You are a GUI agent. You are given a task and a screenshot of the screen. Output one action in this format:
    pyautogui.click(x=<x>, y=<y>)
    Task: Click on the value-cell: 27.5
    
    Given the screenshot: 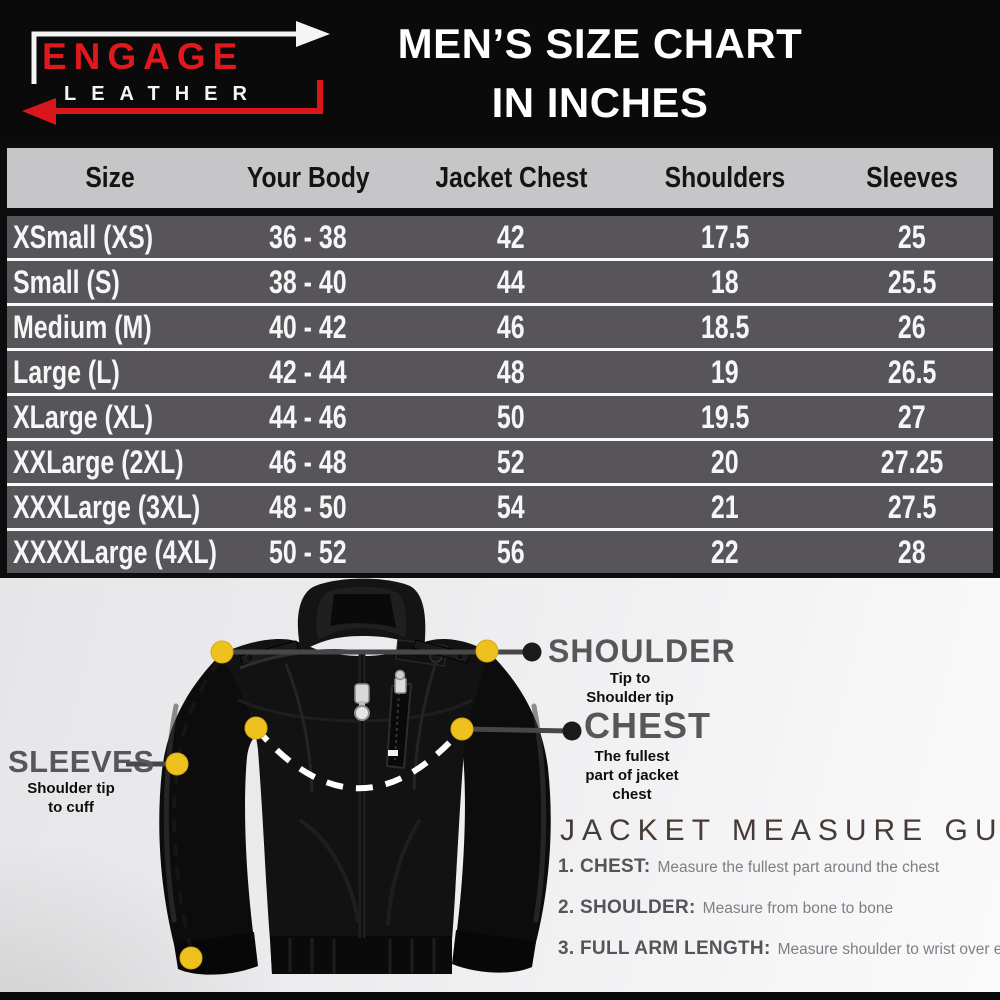 What is the action you would take?
    pyautogui.click(x=912, y=506)
    